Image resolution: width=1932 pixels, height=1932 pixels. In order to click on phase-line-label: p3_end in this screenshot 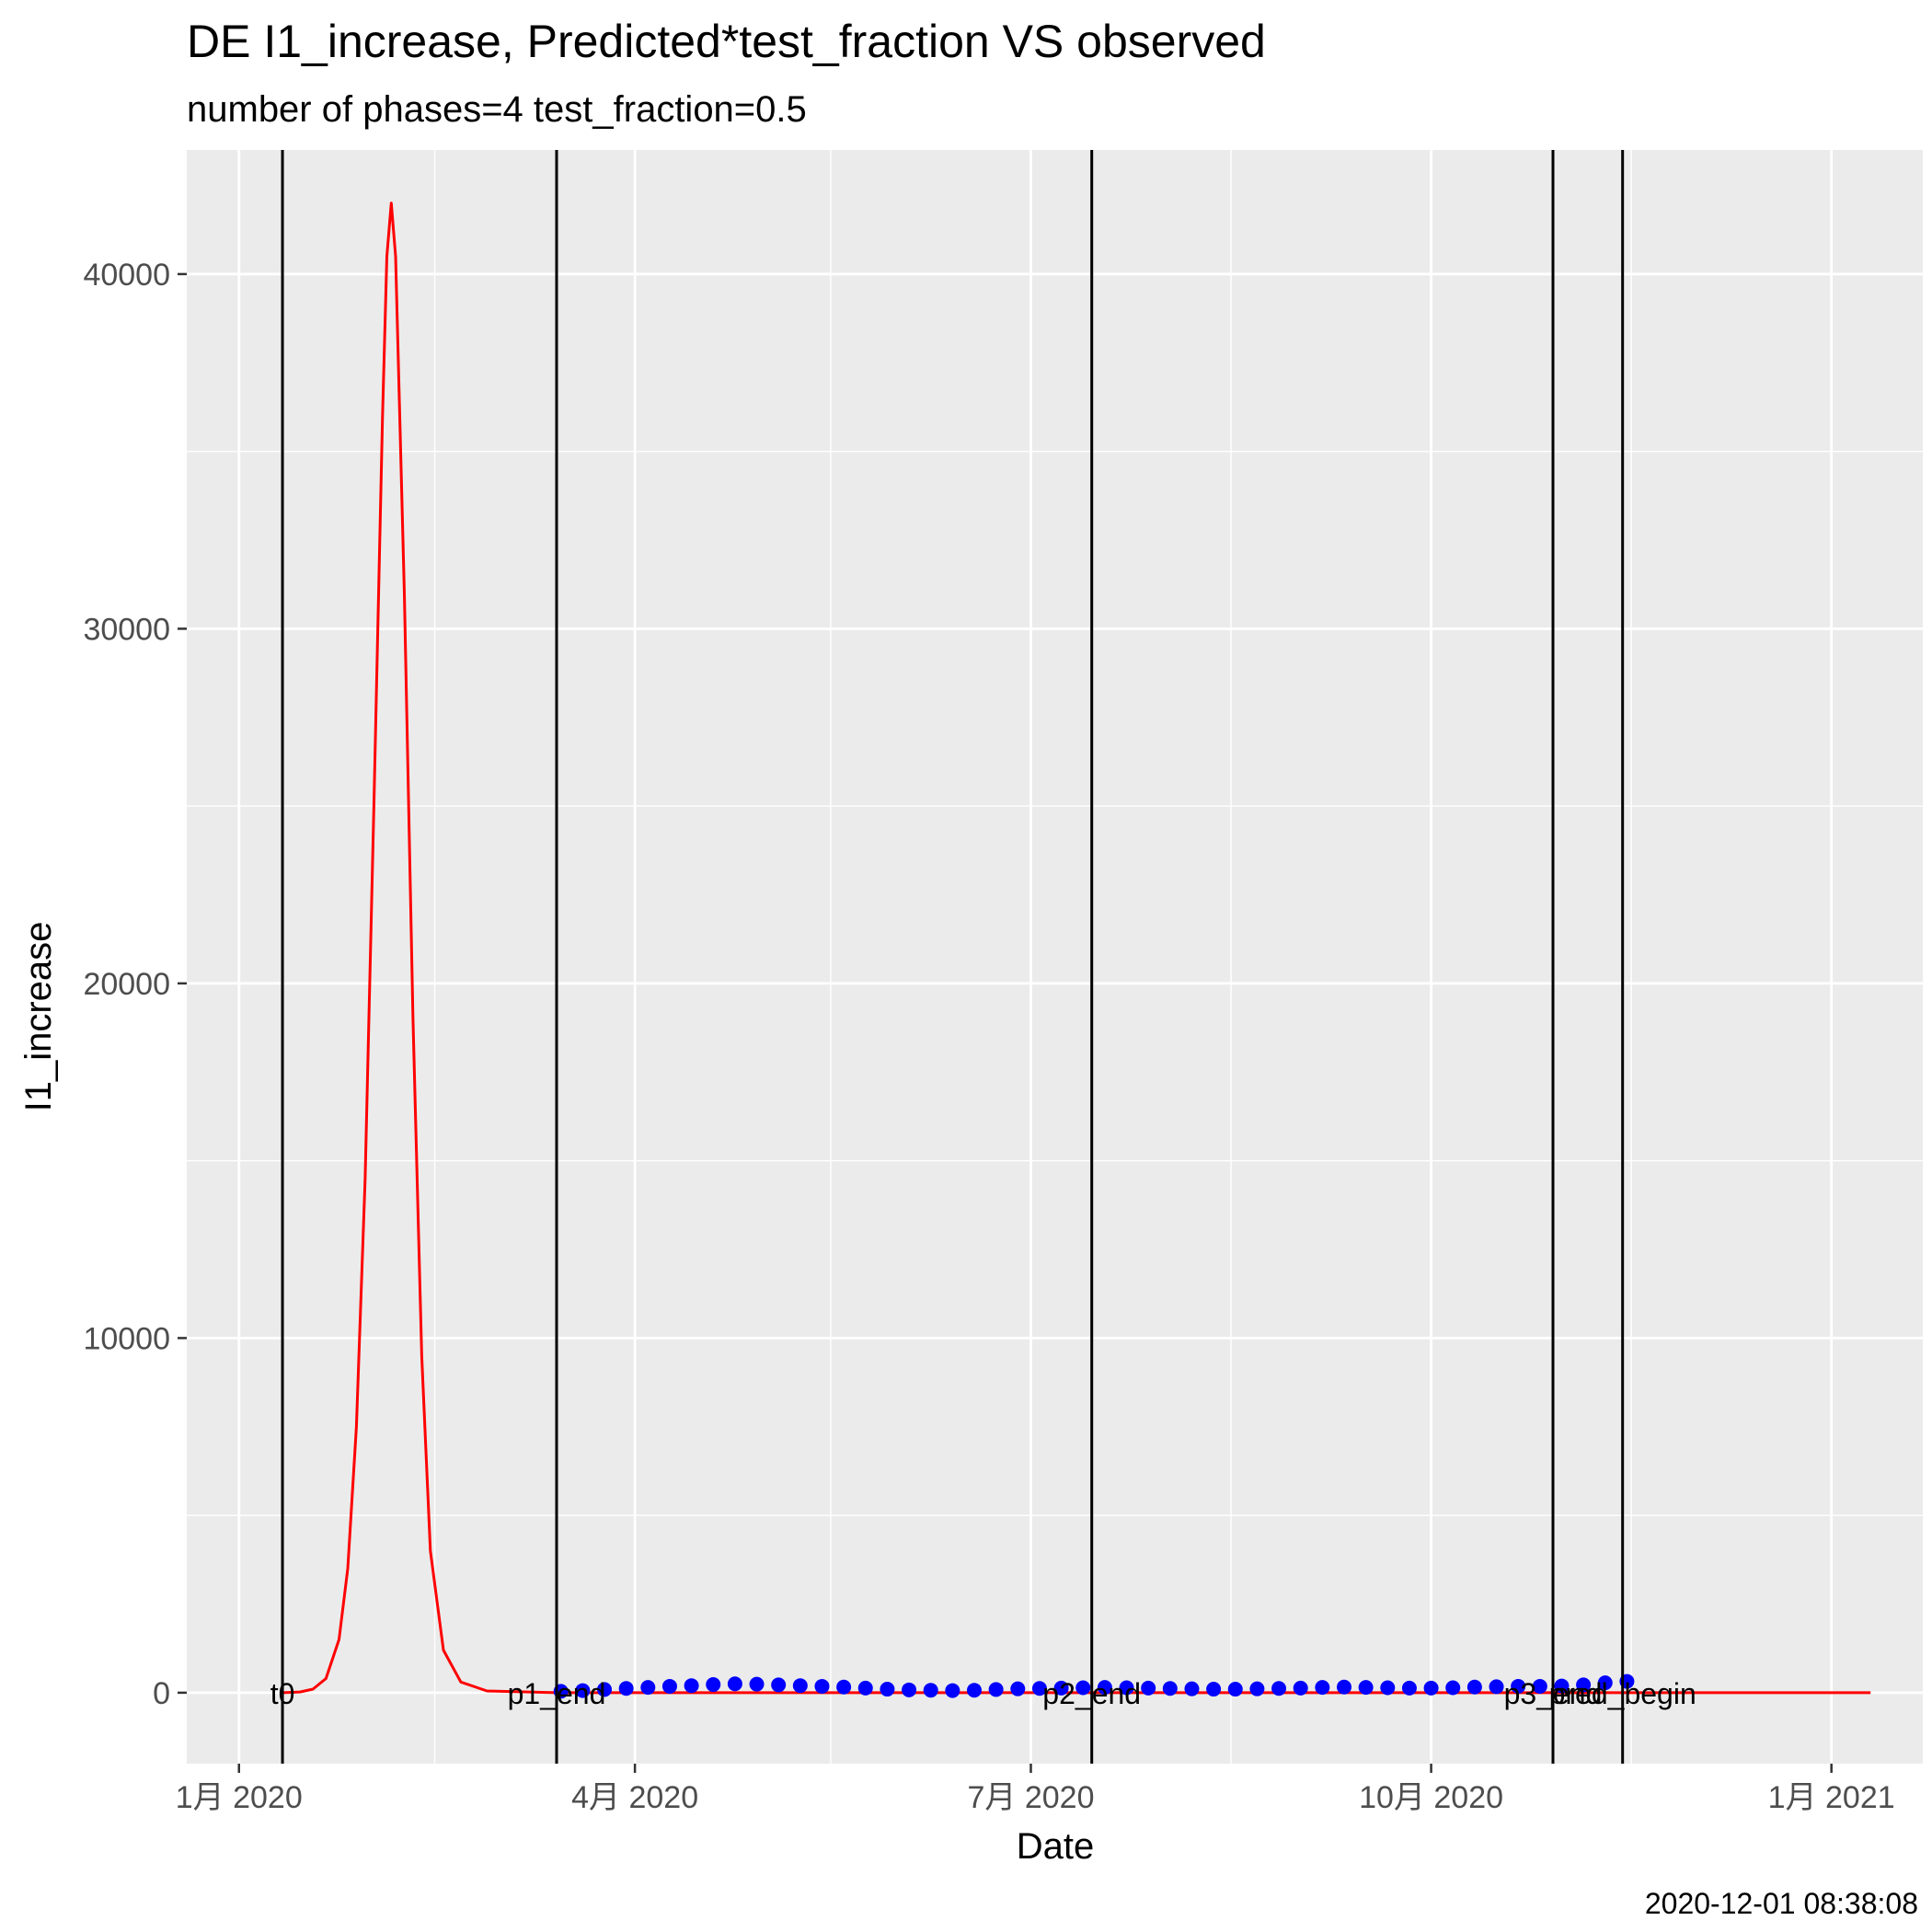, I will do `click(1553, 1693)`.